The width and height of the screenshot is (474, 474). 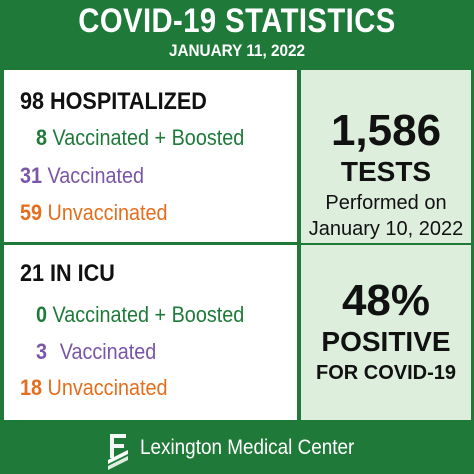 What do you see at coordinates (386, 341) in the screenshot?
I see `positivity-label: POSITIVE` at bounding box center [386, 341].